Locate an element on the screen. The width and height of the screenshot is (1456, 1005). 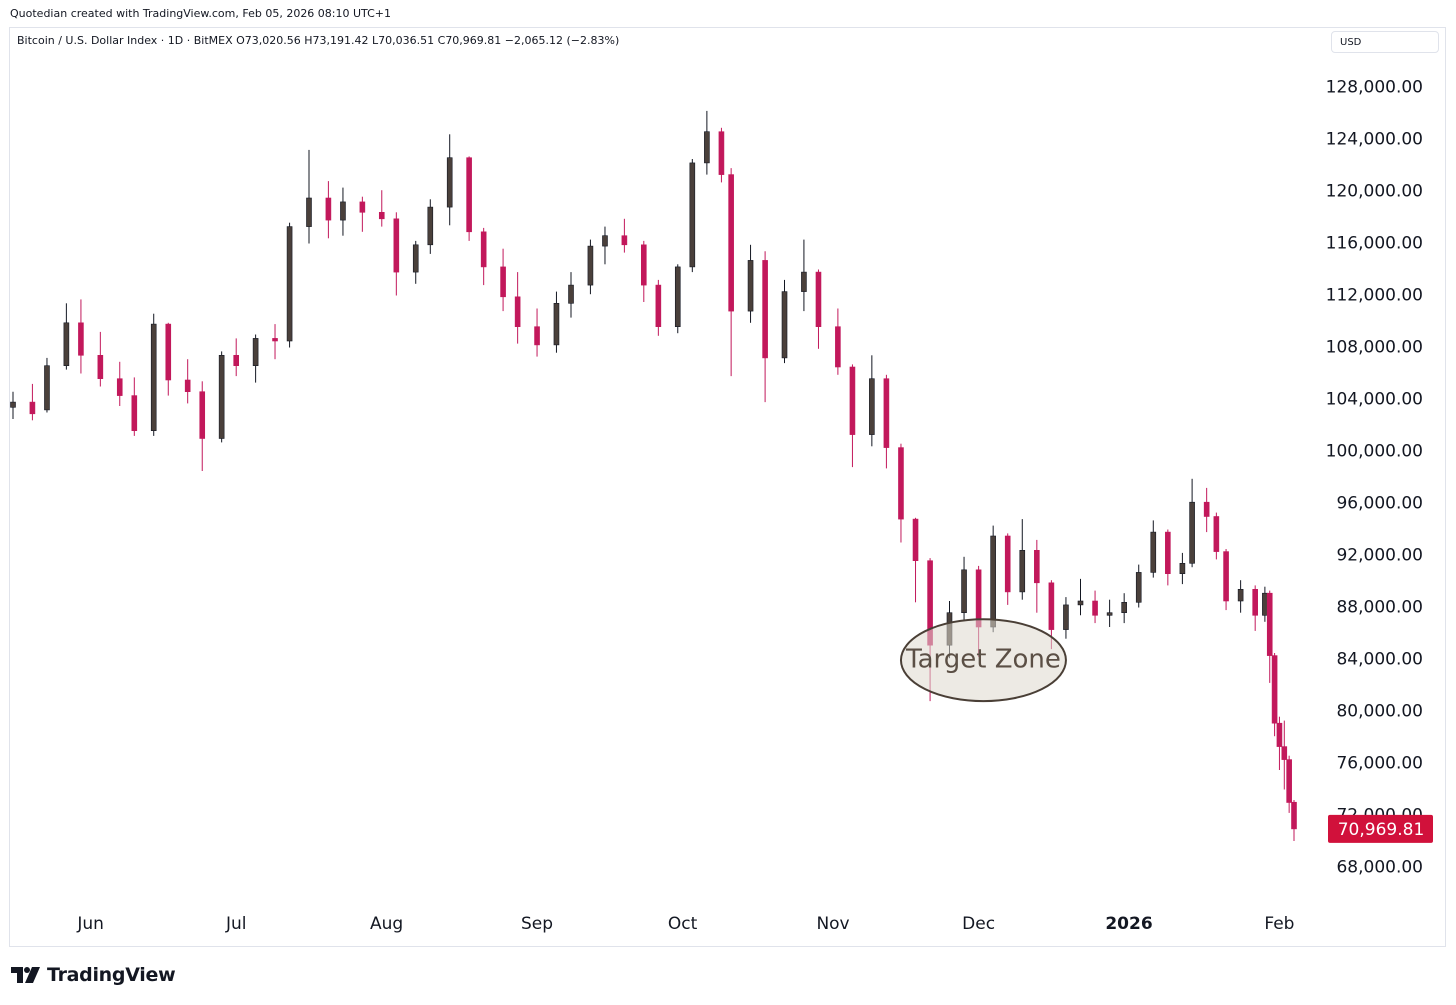
y-tick-label: 76,000.00 is located at coordinates (1379, 764).